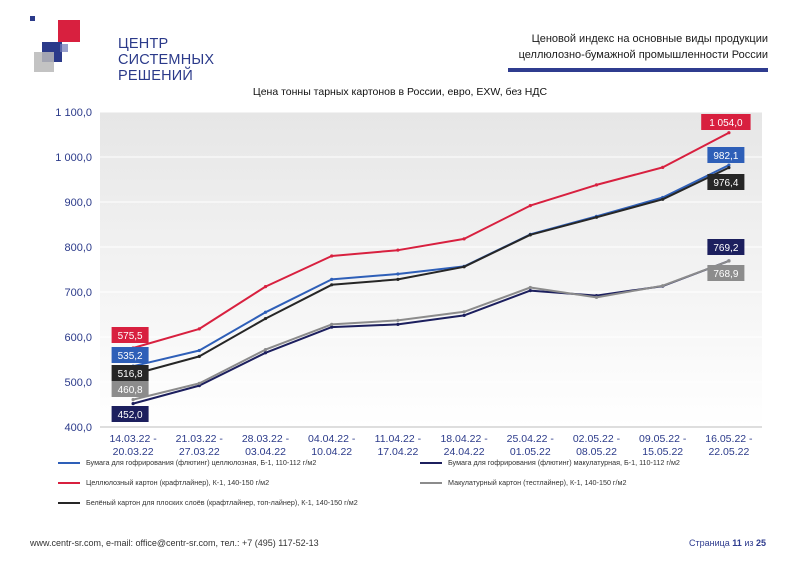  What do you see at coordinates (725, 183) in the screenshot?
I see `data-label: 976,4` at bounding box center [725, 183].